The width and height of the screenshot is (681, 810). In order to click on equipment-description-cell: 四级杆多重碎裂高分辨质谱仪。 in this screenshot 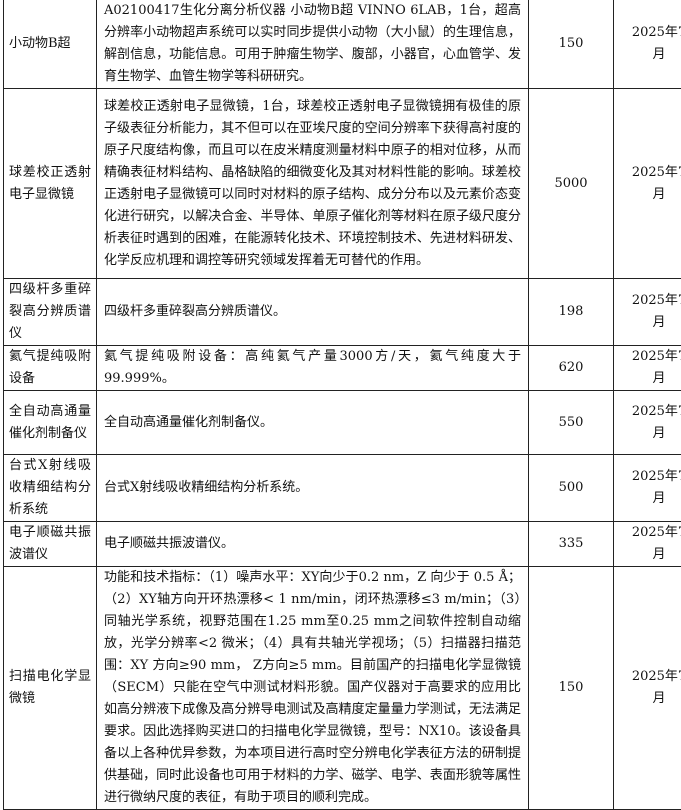, I will do `click(313, 312)`.